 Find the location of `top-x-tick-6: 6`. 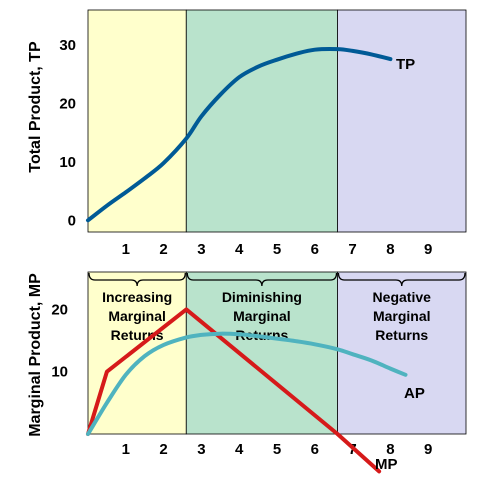

top-x-tick-6: 6 is located at coordinates (315, 249).